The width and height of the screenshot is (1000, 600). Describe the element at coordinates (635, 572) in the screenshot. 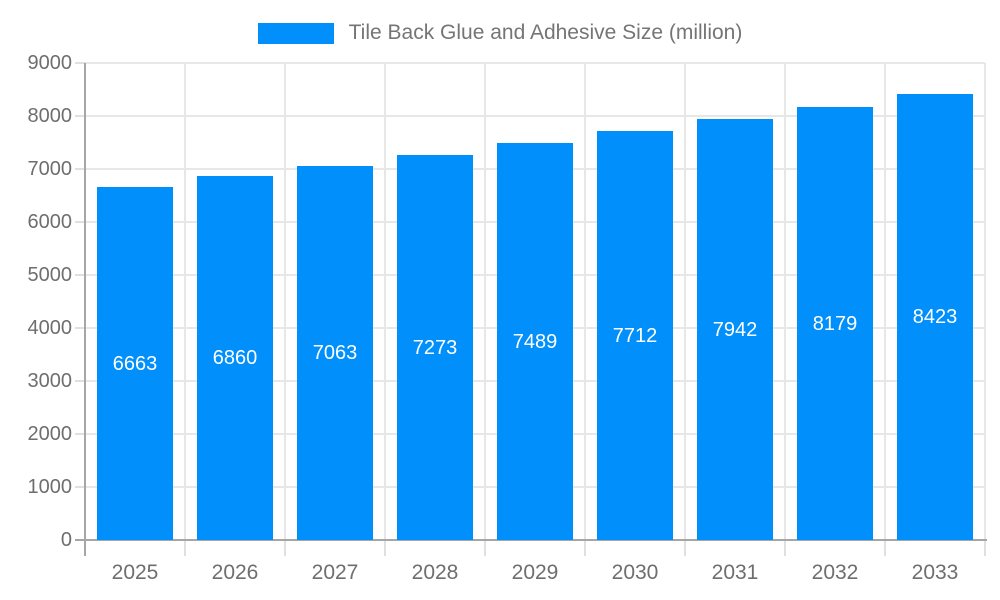

I see `x-tick-label: 2030` at that location.